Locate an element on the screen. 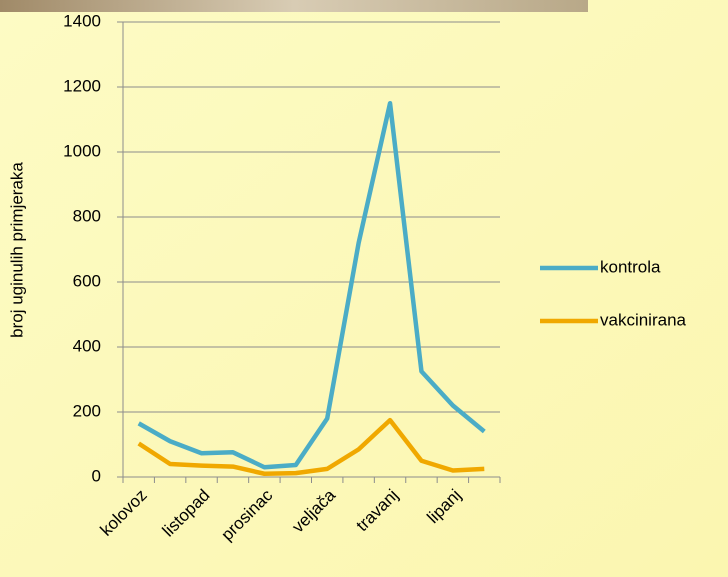  y-tick-label: 800 is located at coordinates (87, 215).